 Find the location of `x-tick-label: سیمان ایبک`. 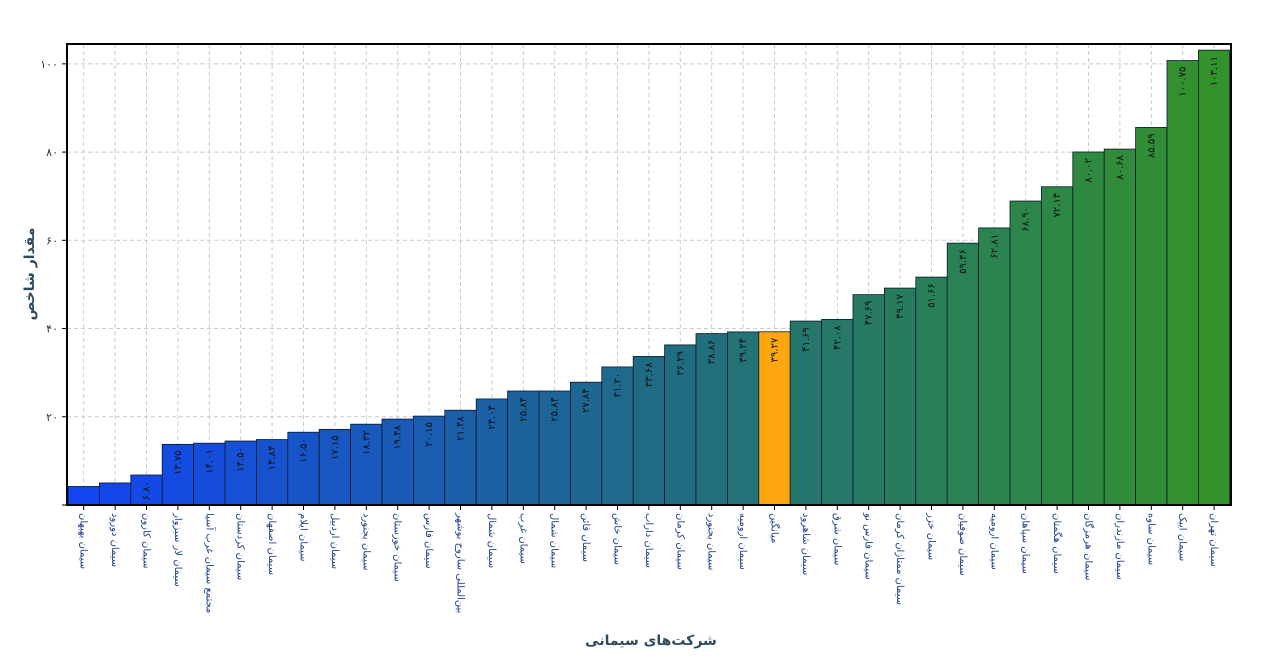

x-tick-label: سیمان ایبک is located at coordinates (1182, 537).